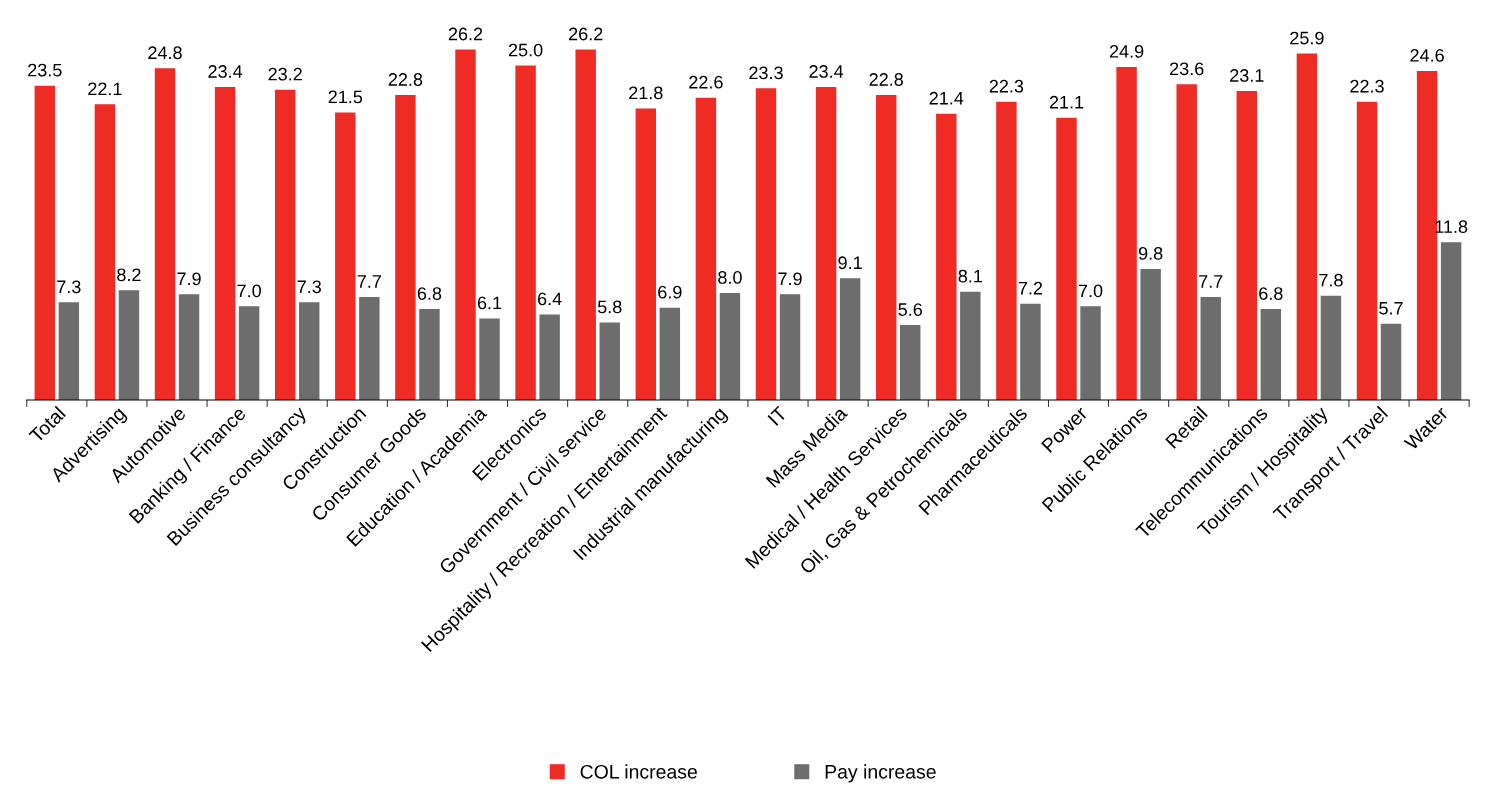 Image resolution: width=1487 pixels, height=800 pixels. I want to click on data-label: 23.5, so click(45, 70).